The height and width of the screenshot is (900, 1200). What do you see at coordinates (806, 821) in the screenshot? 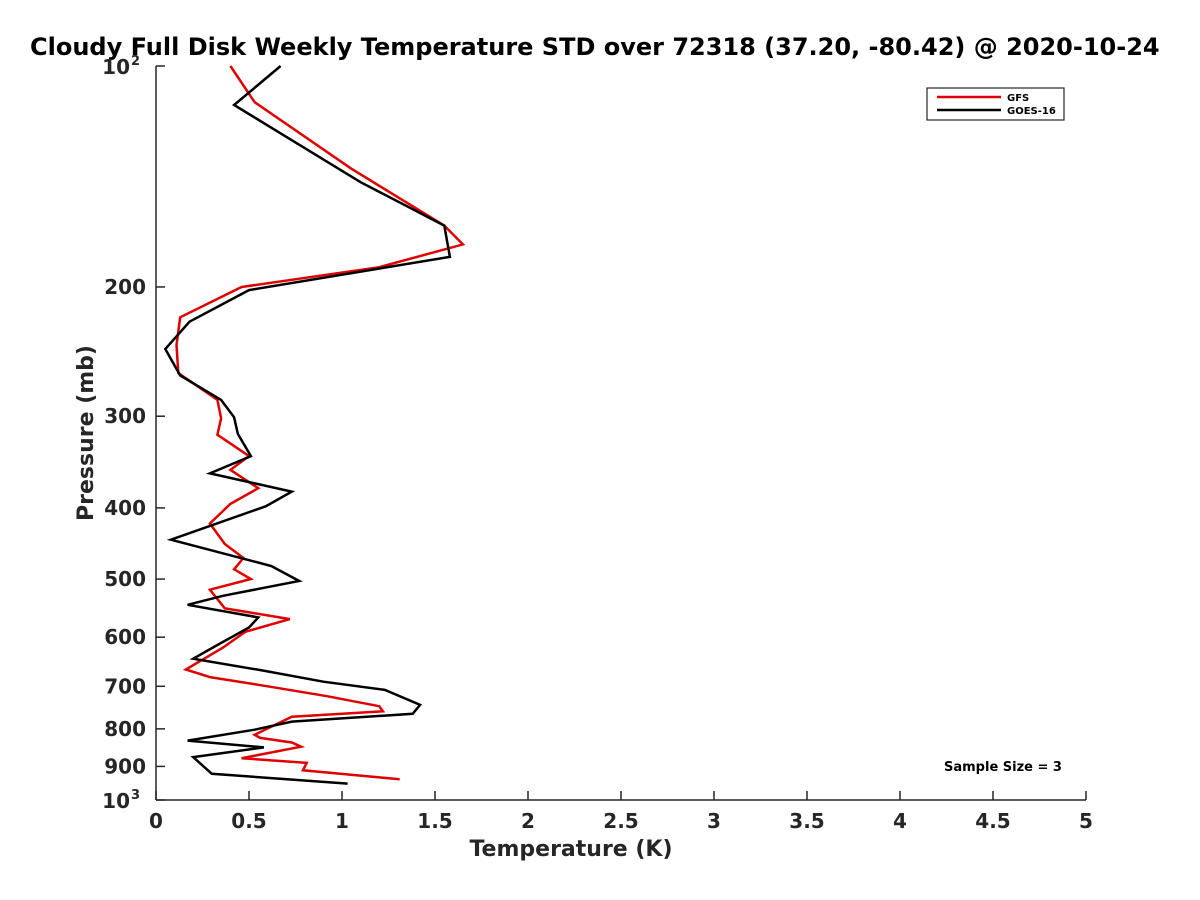
I see `x-tick-label: 3.5` at bounding box center [806, 821].